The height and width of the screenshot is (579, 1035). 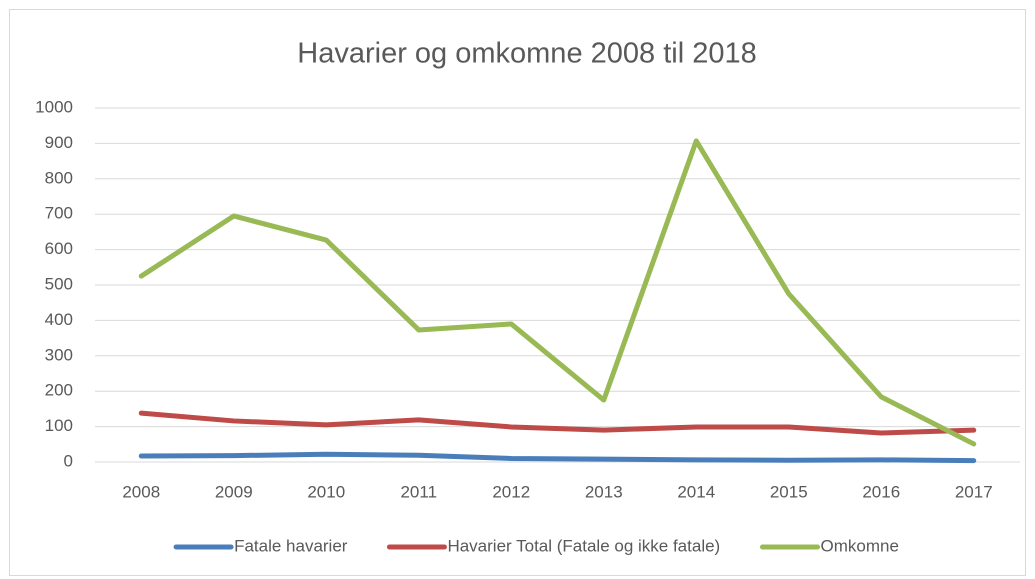 What do you see at coordinates (696, 491) in the screenshot?
I see `x-tick-label: 2014` at bounding box center [696, 491].